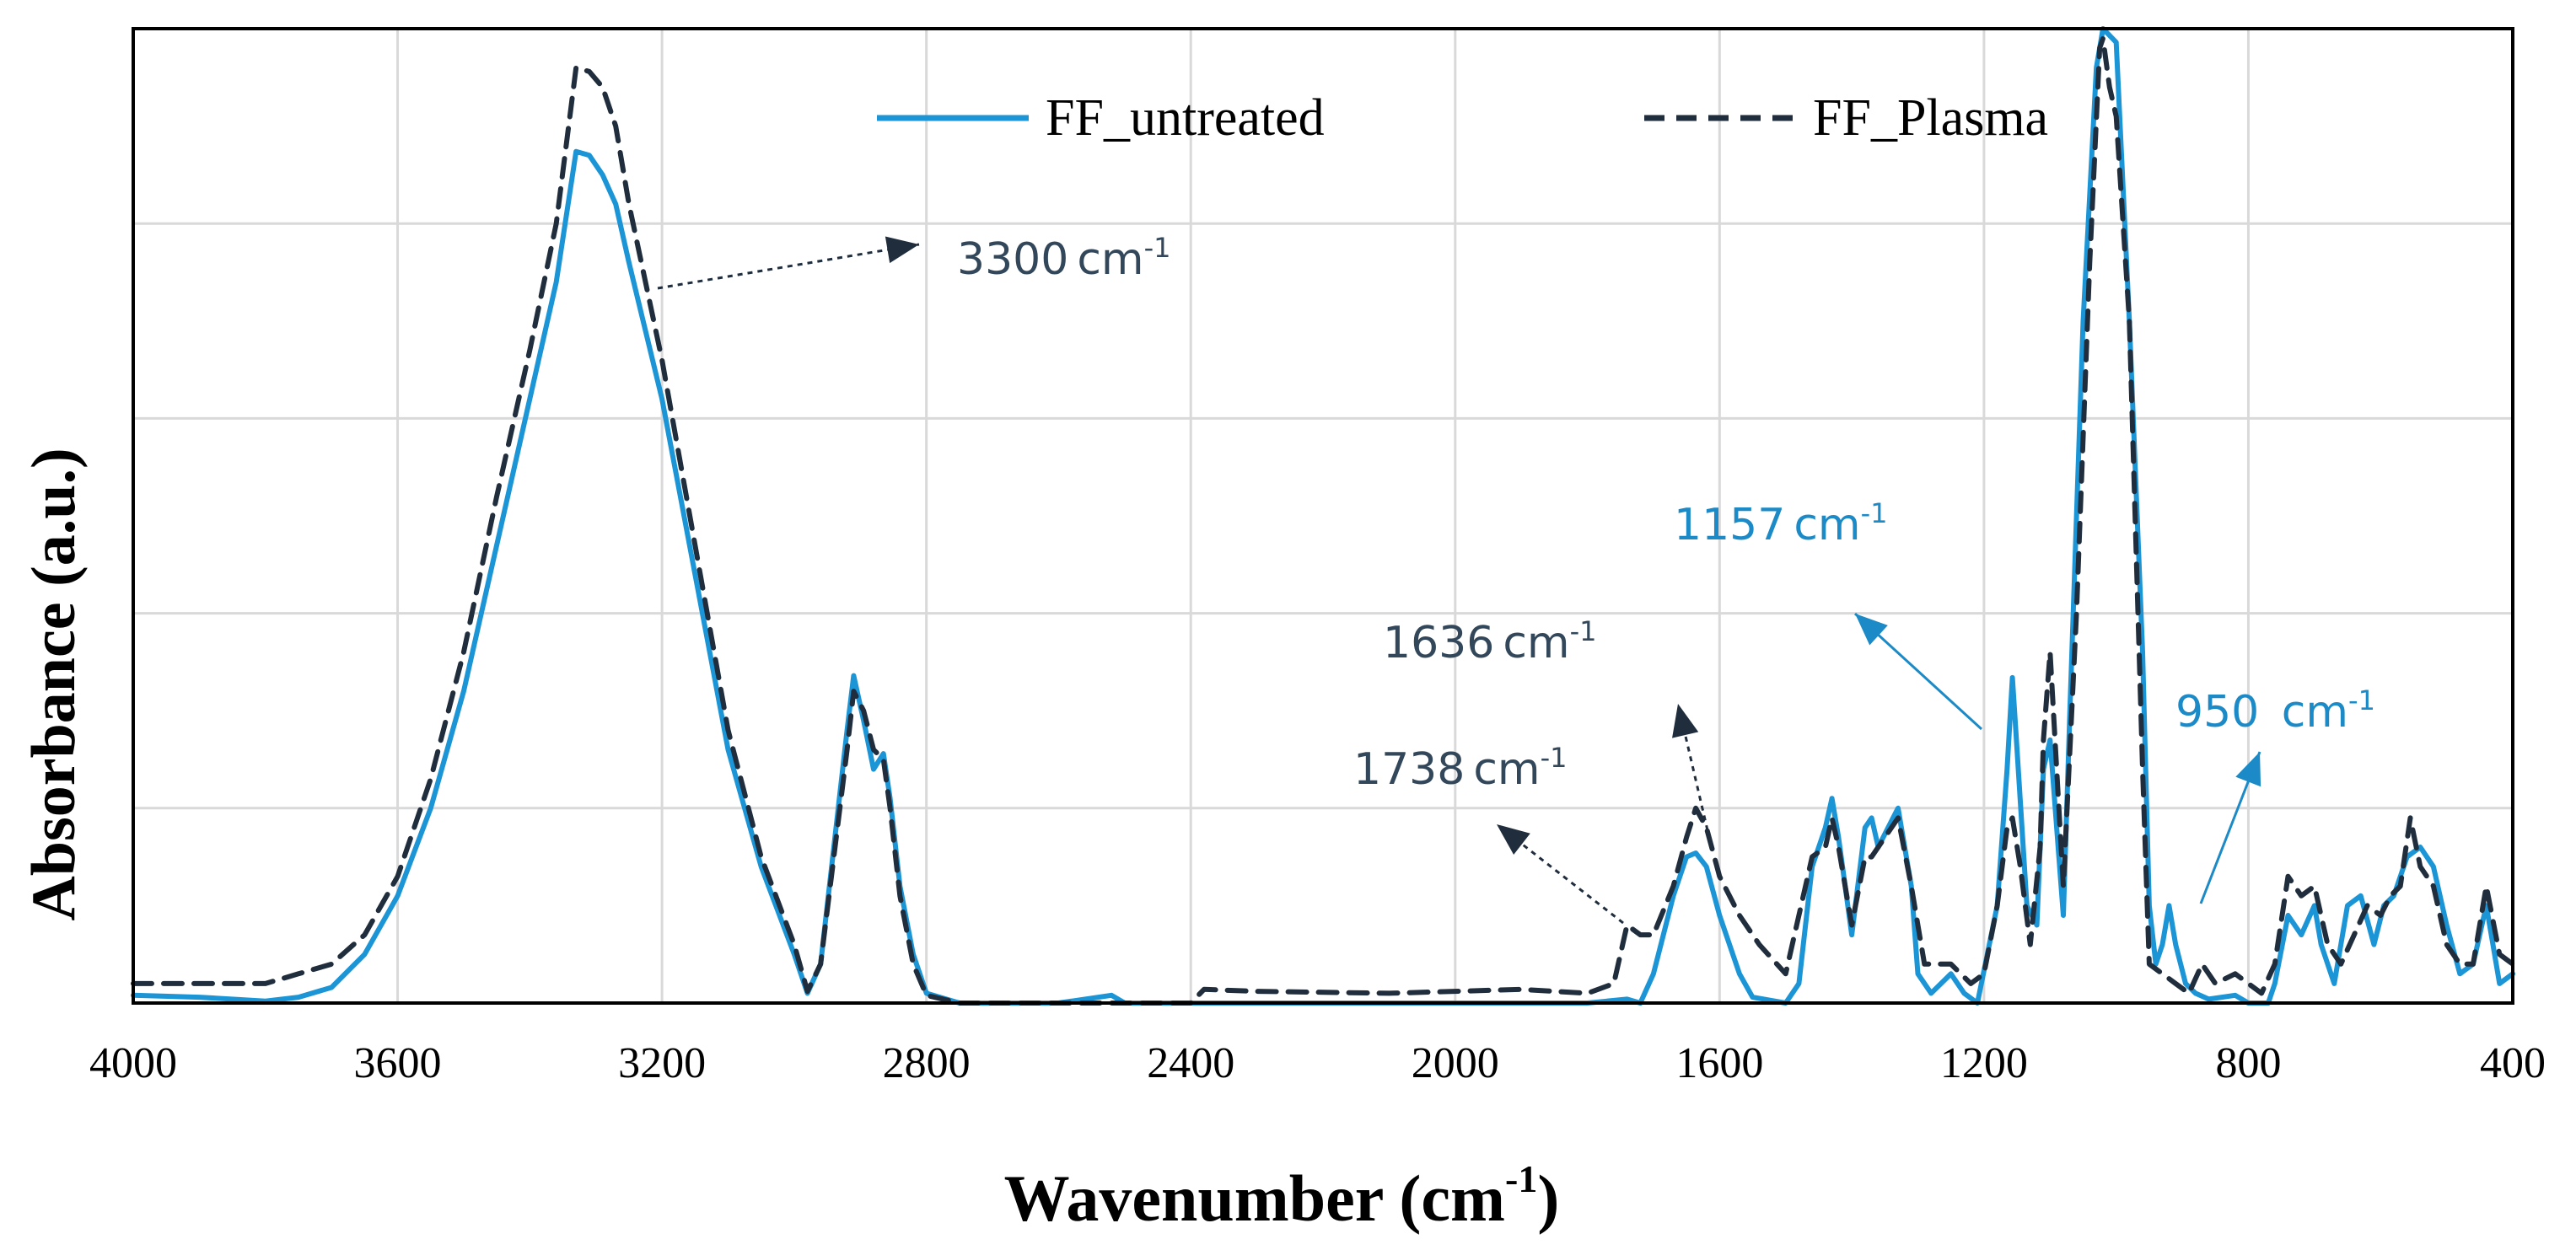  What do you see at coordinates (1548, 1198) in the screenshot?
I see `x-axis-title-close: )` at bounding box center [1548, 1198].